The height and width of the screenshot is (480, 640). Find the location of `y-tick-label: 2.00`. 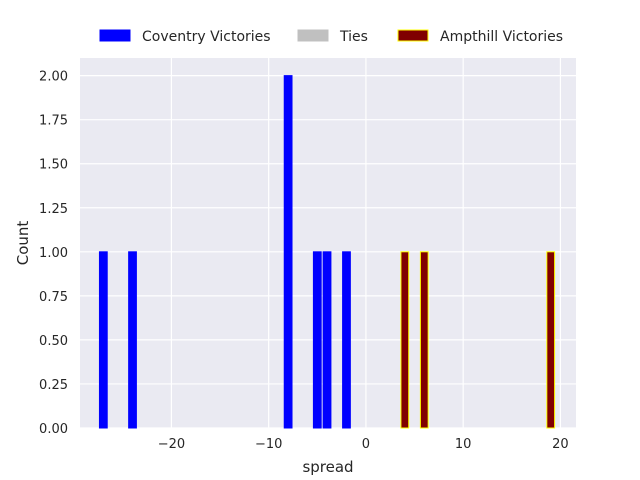

y-tick-label: 2.00 is located at coordinates (53, 77).